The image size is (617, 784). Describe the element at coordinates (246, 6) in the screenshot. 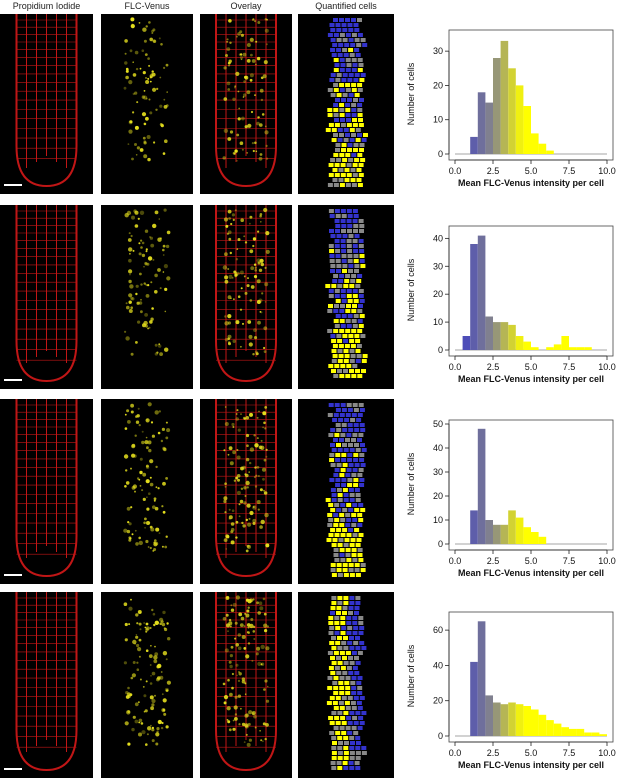

I see `header-overlay: Overlay` at that location.